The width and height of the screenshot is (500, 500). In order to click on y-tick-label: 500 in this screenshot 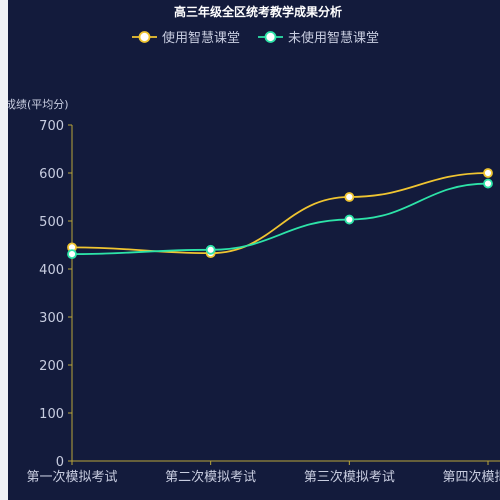, I will do `click(51, 222)`.